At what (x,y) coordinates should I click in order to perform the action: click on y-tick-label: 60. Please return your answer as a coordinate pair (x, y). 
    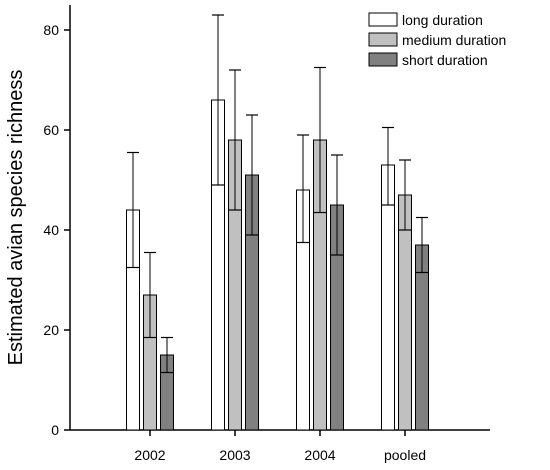
    Looking at the image, I should click on (51, 130).